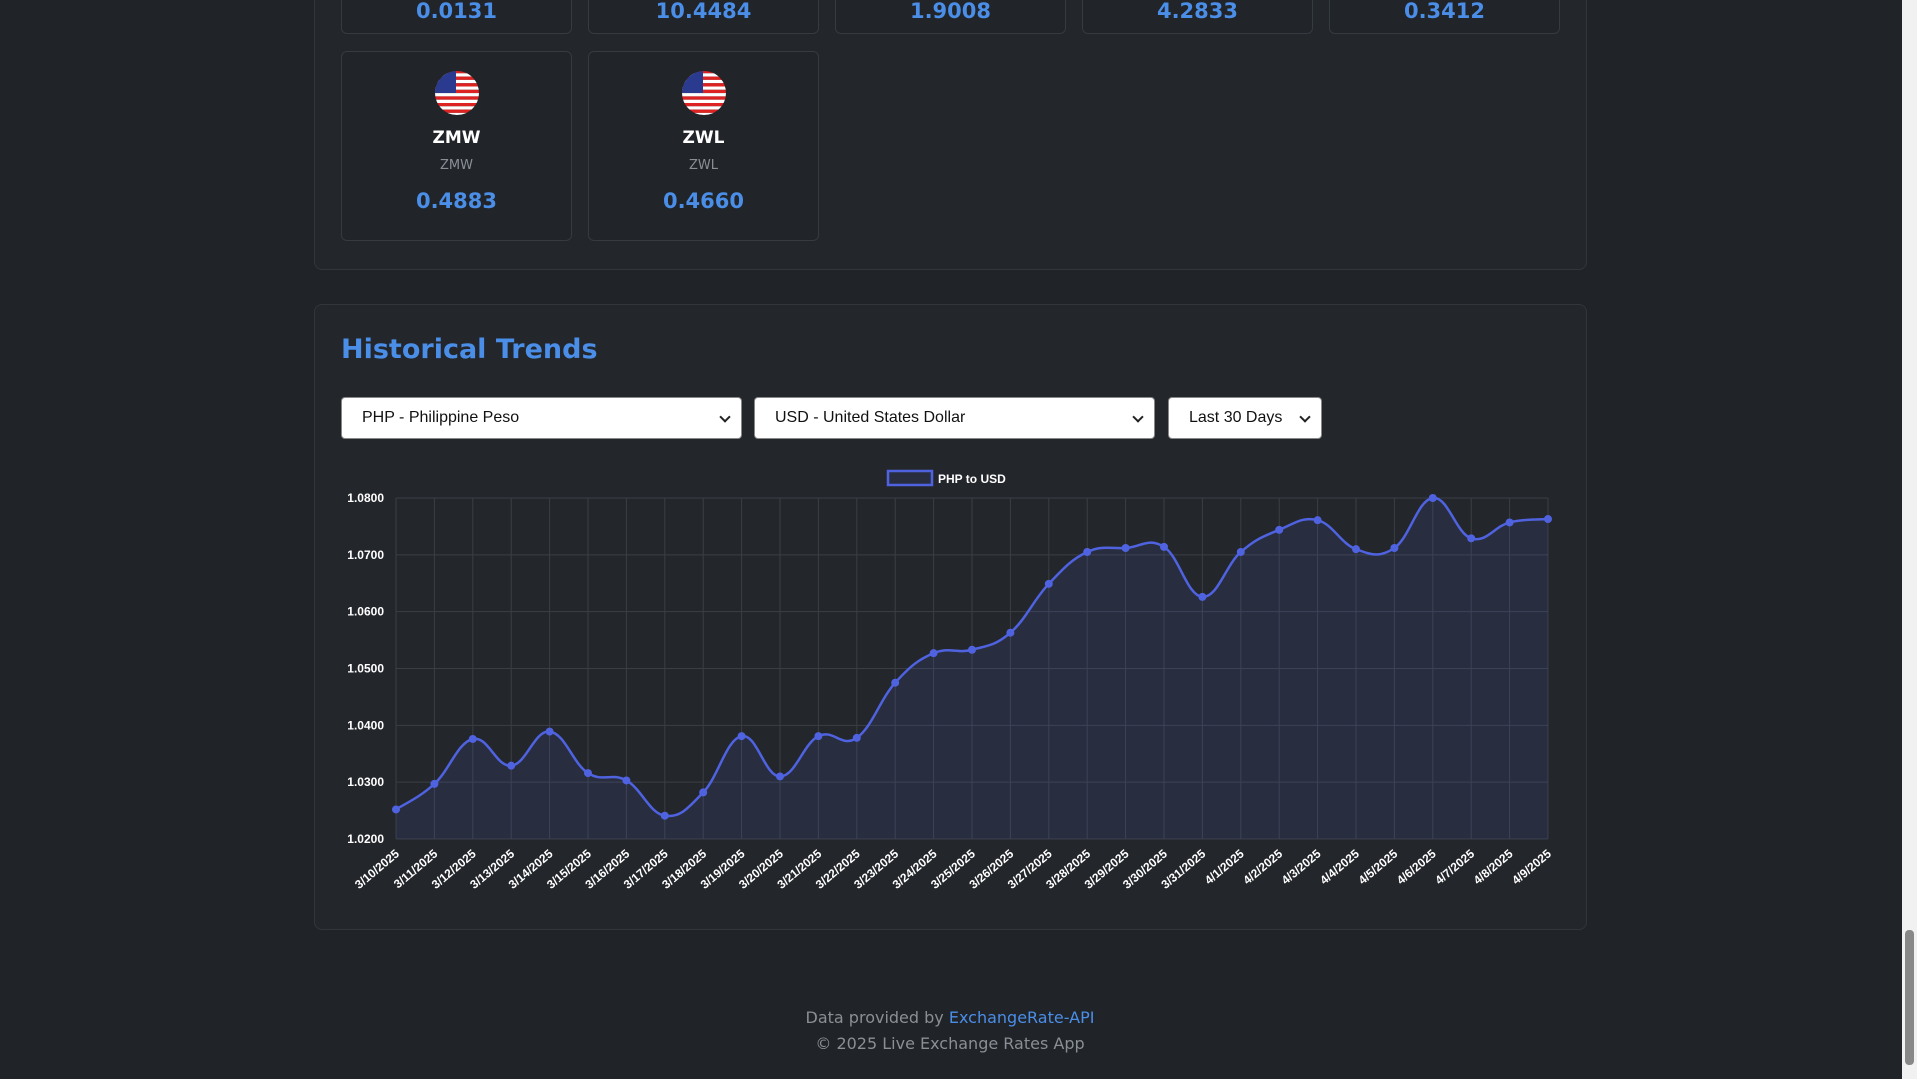 The height and width of the screenshot is (1079, 1917). I want to click on rate-card: 10.4484, so click(703, 17).